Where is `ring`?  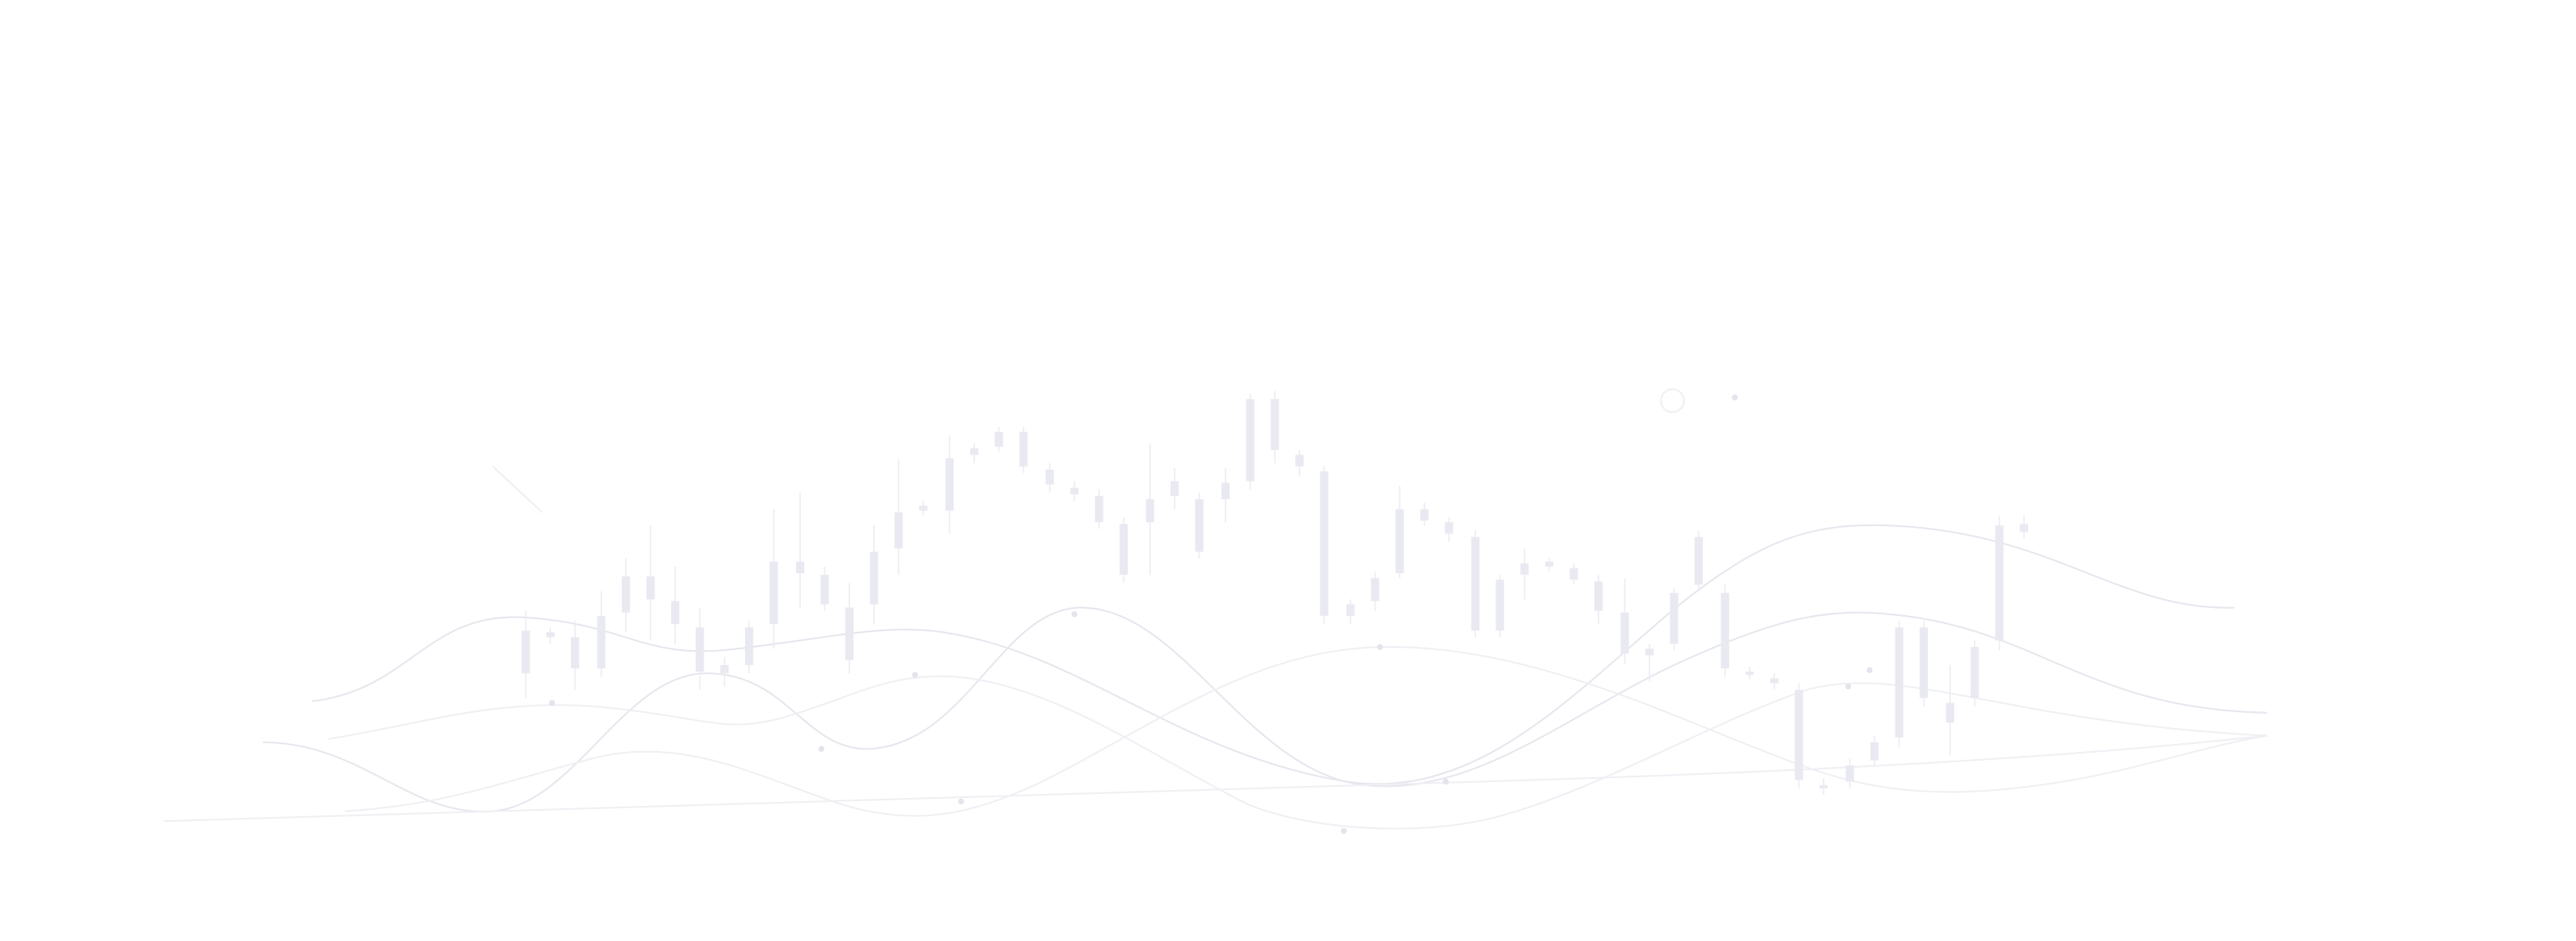
ring is located at coordinates (1673, 400).